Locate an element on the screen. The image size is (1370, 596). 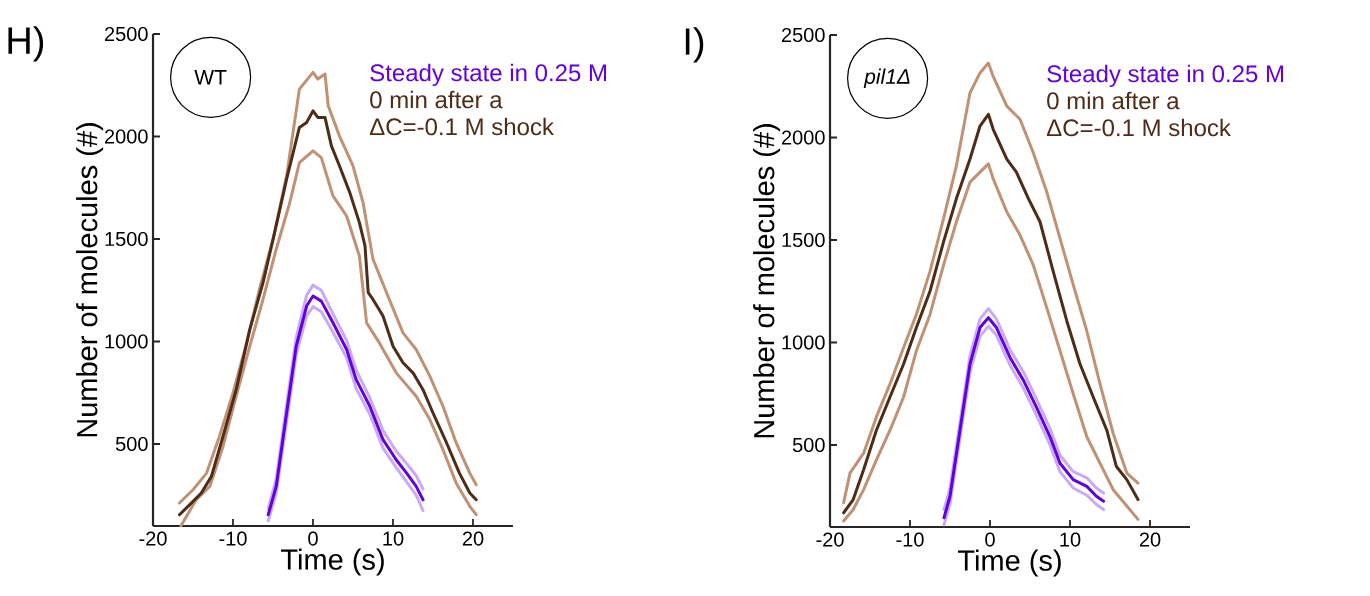
text: I) is located at coordinates (694, 45).